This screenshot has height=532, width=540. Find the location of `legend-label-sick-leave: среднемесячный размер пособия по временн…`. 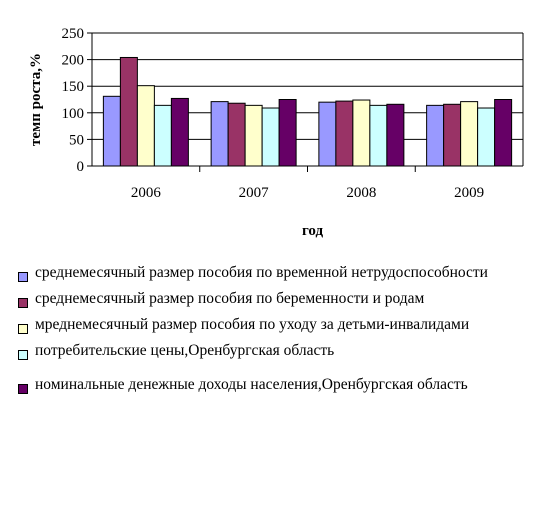

legend-label-sick-leave: среднемесячный размер пособия по временн… is located at coordinates (261, 272).